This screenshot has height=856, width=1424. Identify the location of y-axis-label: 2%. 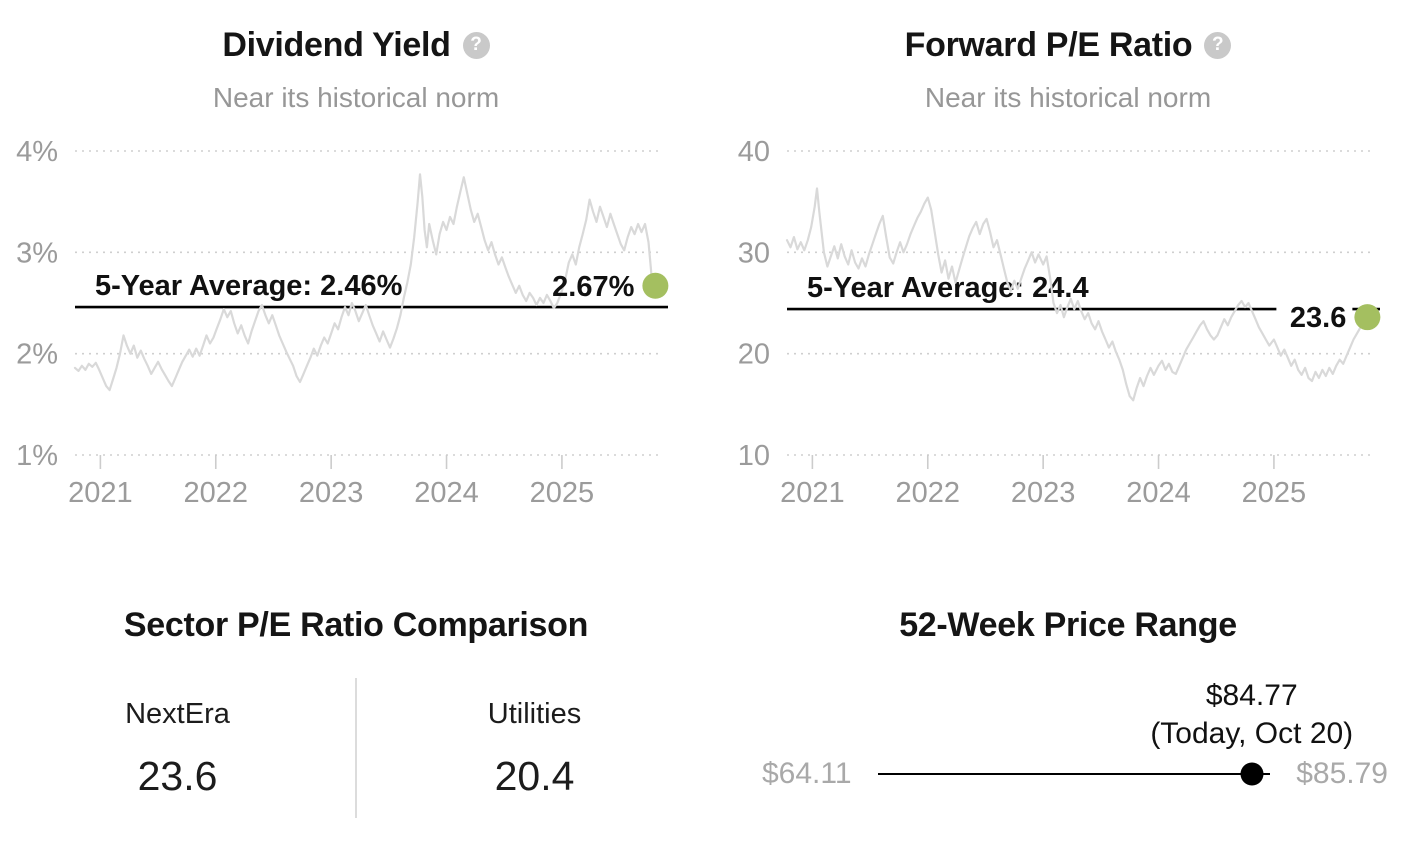
(37, 355).